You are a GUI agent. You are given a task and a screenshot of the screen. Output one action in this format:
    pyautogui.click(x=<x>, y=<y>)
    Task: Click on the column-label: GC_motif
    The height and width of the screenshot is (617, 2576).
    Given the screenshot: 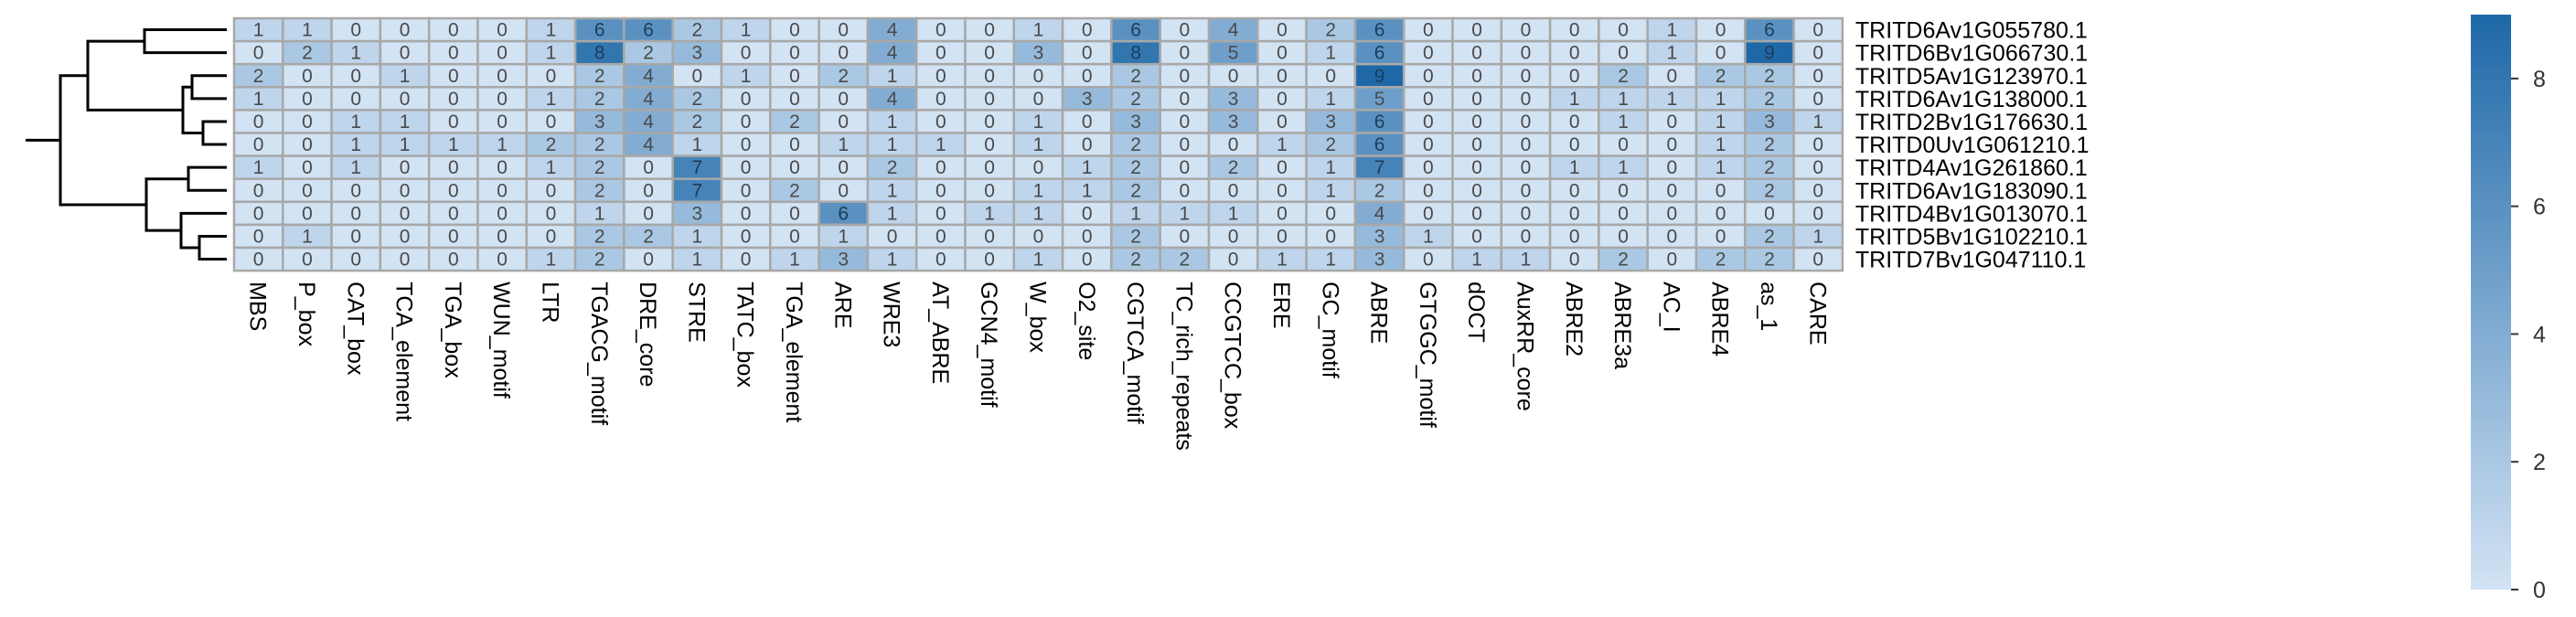 What is the action you would take?
    pyautogui.click(x=1329, y=330)
    